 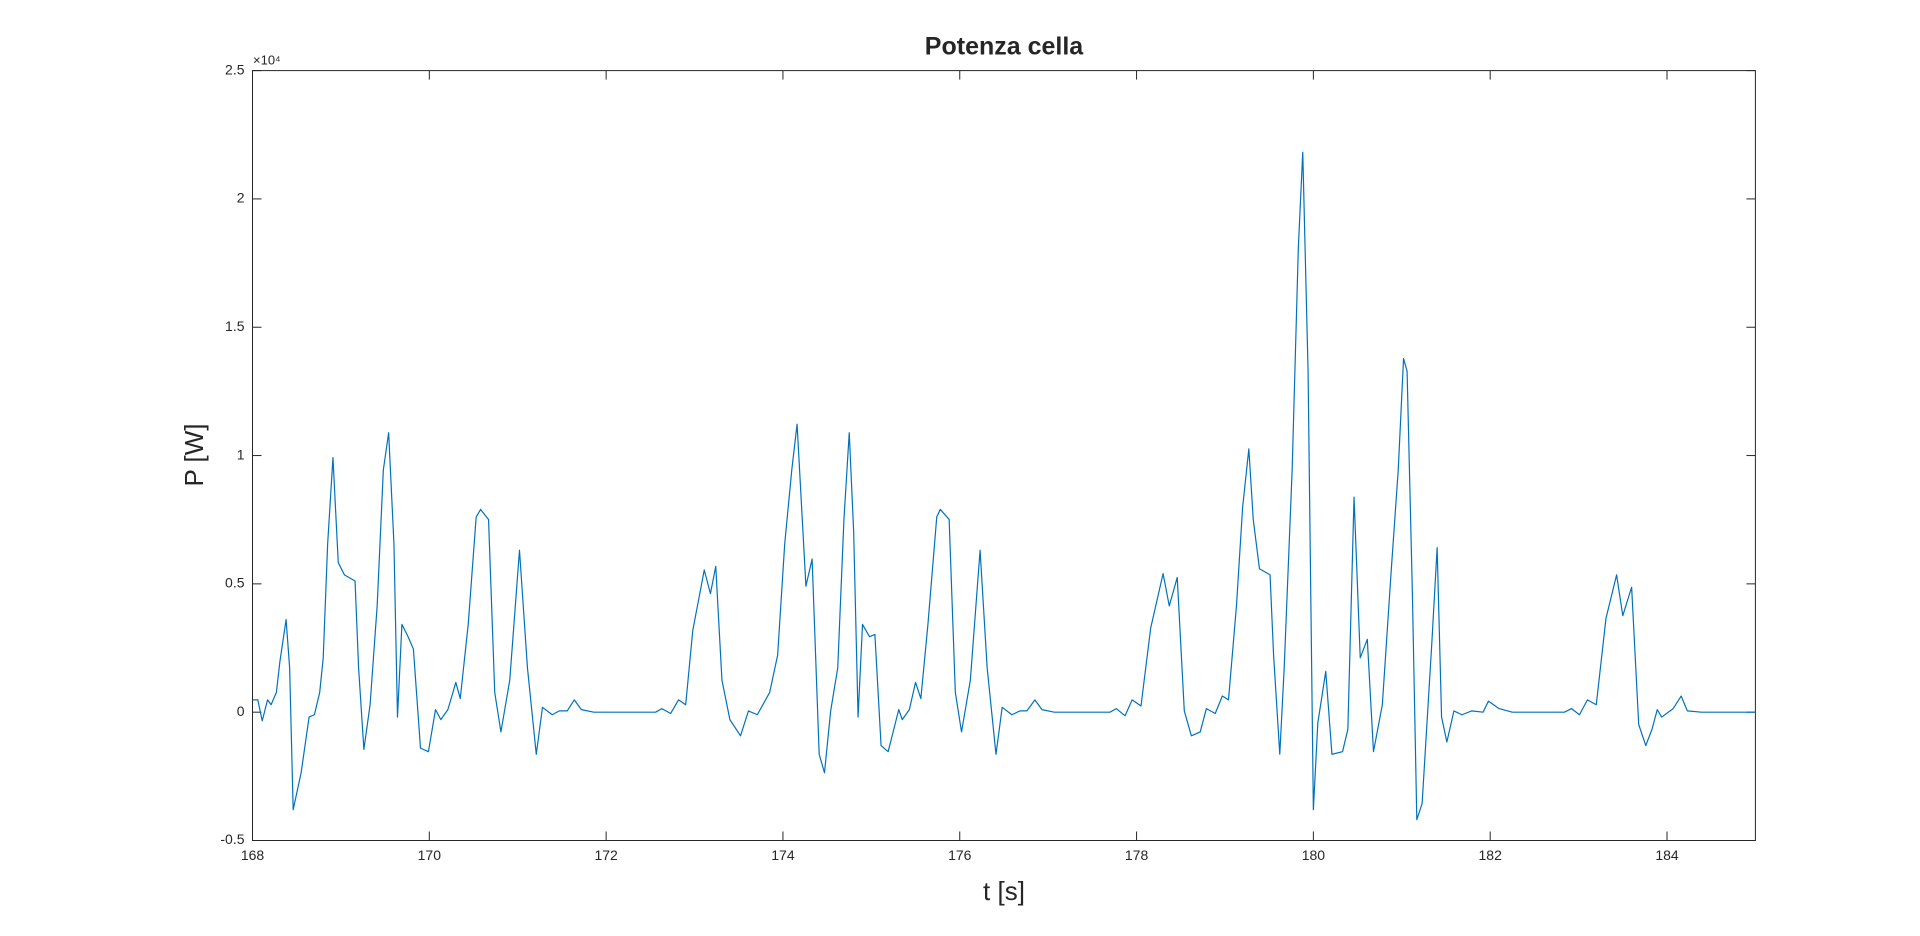 I want to click on x-tick-label: 184, so click(x=1667, y=855).